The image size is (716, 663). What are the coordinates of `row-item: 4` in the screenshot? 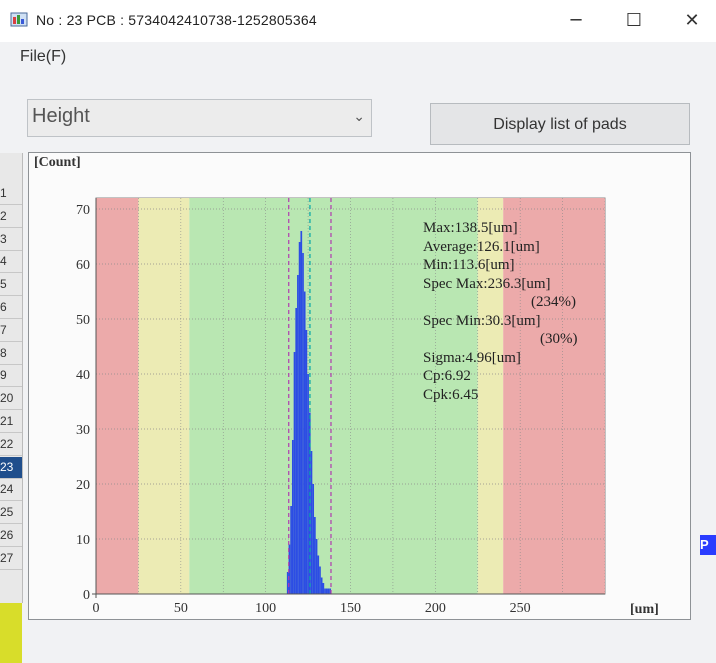 It's located at (11, 262).